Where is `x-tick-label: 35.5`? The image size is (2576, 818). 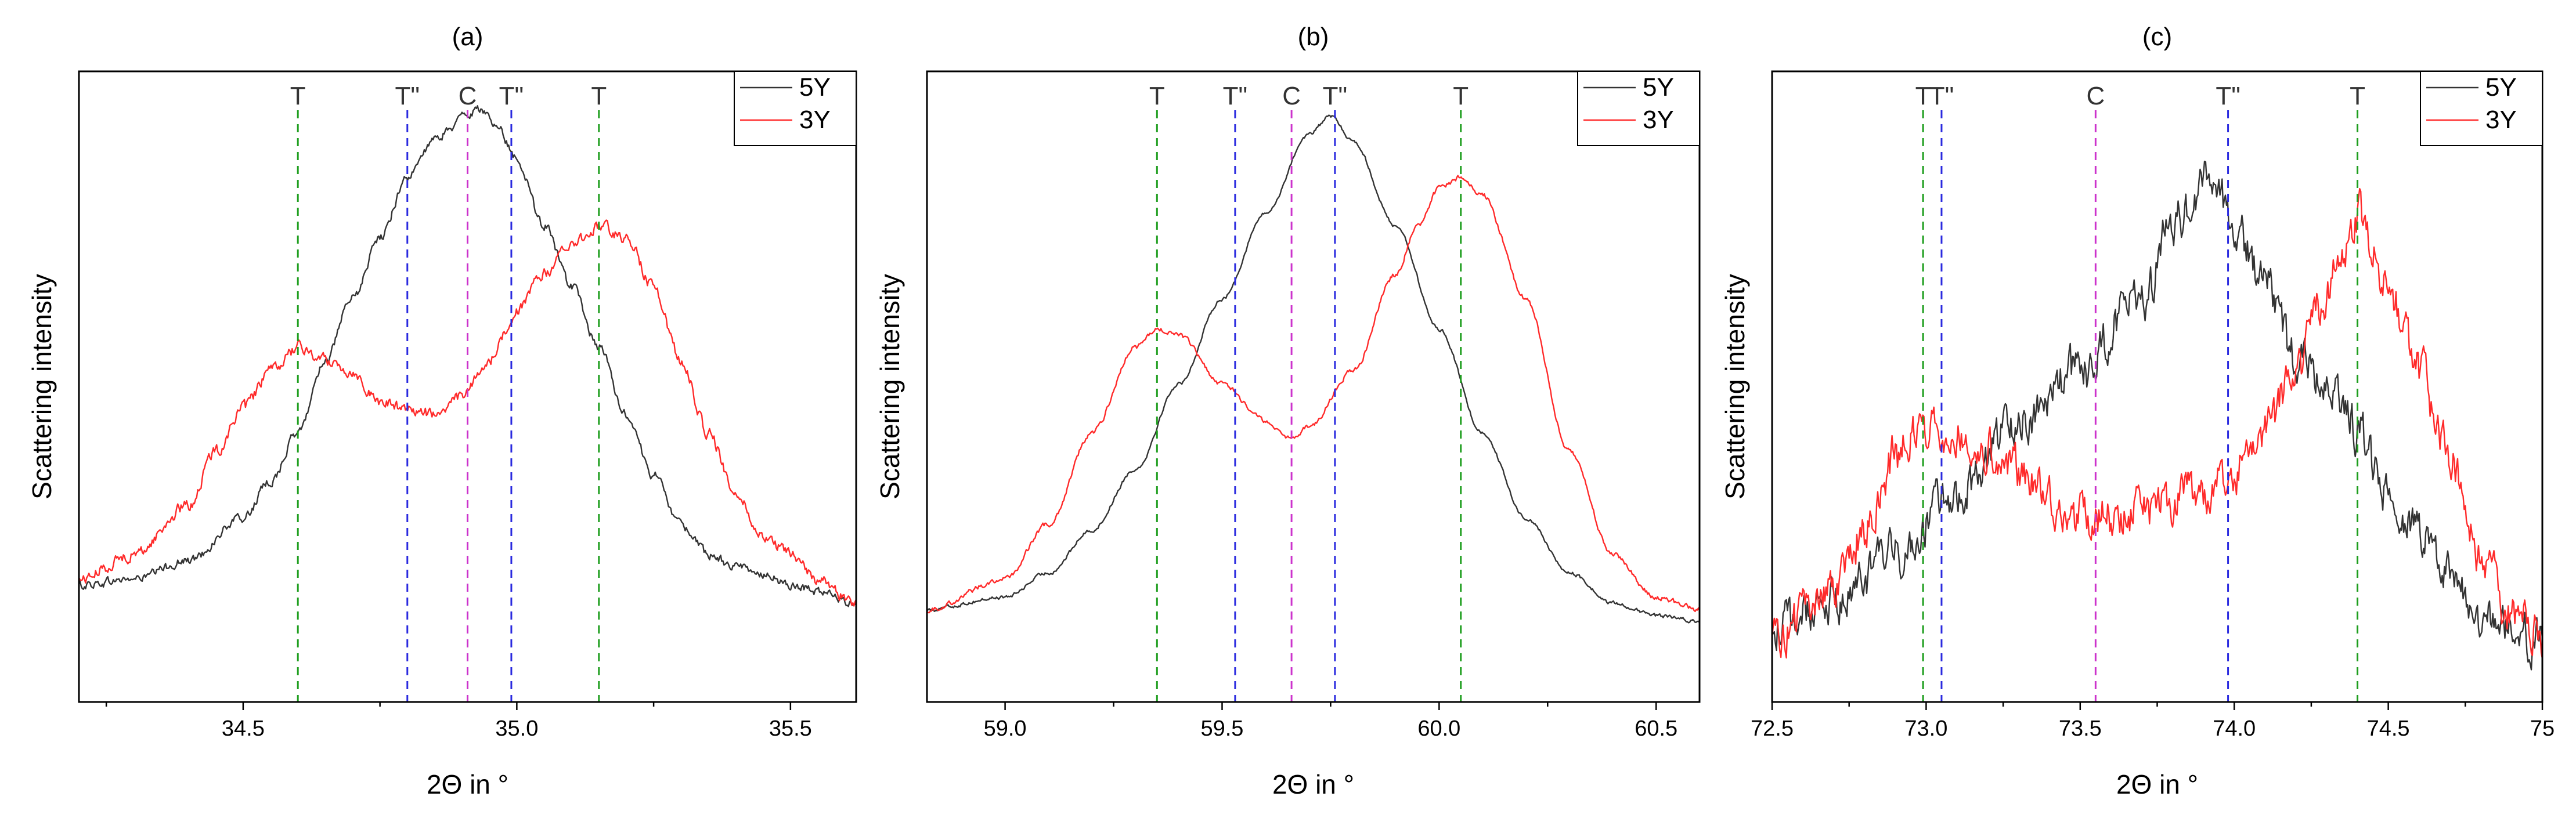
x-tick-label: 35.5 is located at coordinates (791, 728).